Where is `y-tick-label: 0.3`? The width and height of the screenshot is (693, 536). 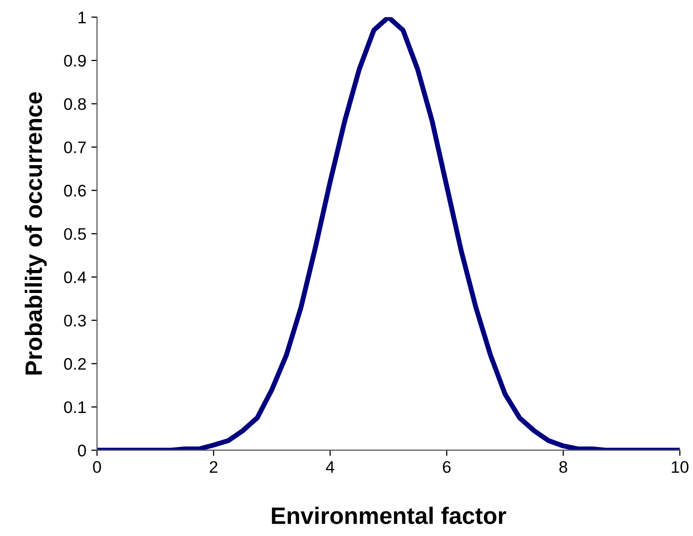 y-tick-label: 0.3 is located at coordinates (75, 320).